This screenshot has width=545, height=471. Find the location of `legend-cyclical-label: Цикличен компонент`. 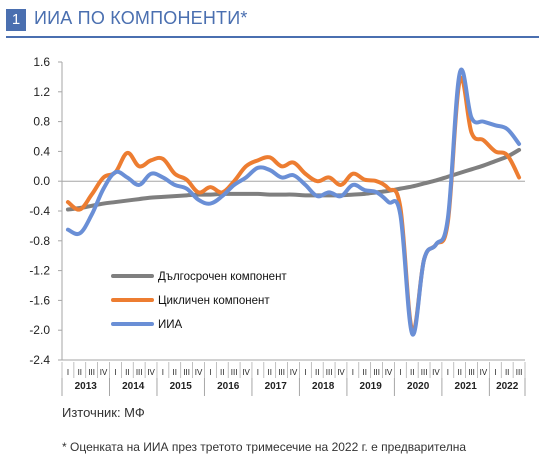

legend-cyclical-label: Цикличен компонент is located at coordinates (214, 301).